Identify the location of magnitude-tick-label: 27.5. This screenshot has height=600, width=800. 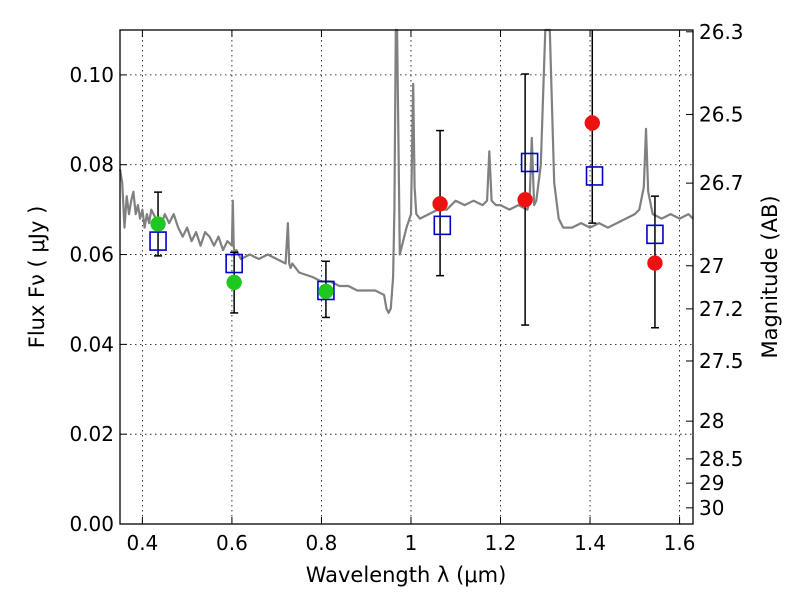
(721, 361).